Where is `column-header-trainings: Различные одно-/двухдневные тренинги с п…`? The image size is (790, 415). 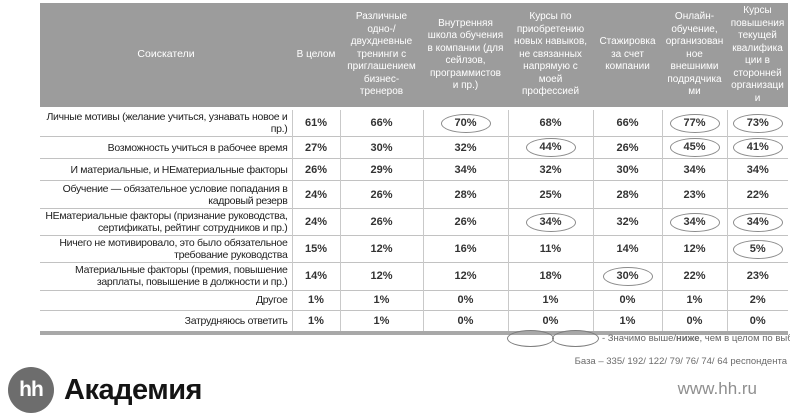
column-header-trainings: Различные одно-/двухдневные тренинги с п… is located at coordinates (381, 56).